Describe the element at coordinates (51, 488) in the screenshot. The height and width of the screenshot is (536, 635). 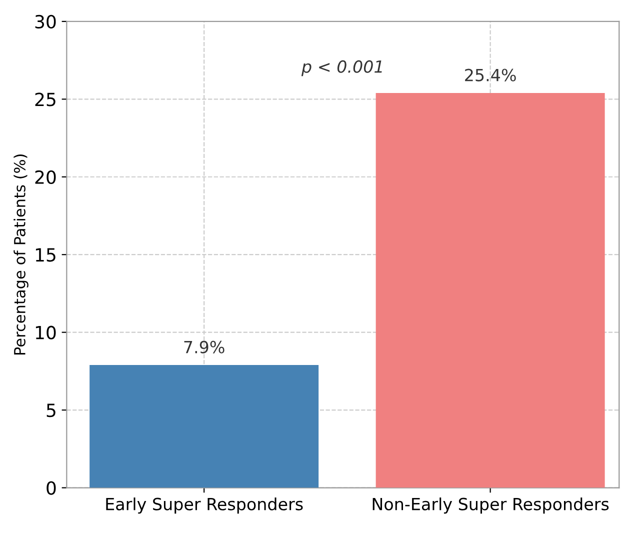
I see `y-tick-label: 0` at that location.